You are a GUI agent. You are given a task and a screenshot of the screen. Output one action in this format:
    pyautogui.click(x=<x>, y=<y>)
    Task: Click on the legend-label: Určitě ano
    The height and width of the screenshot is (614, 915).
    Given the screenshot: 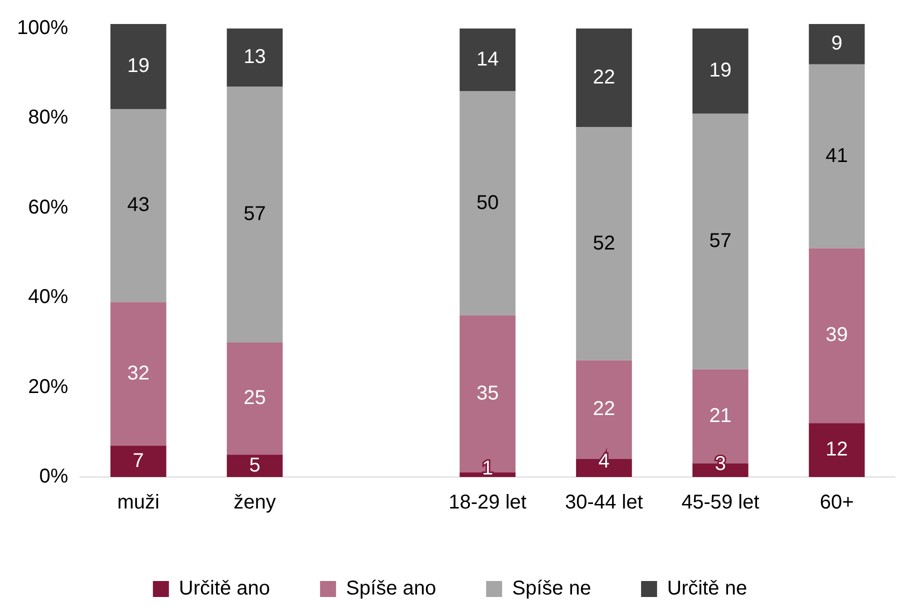 What is the action you would take?
    pyautogui.click(x=224, y=589)
    